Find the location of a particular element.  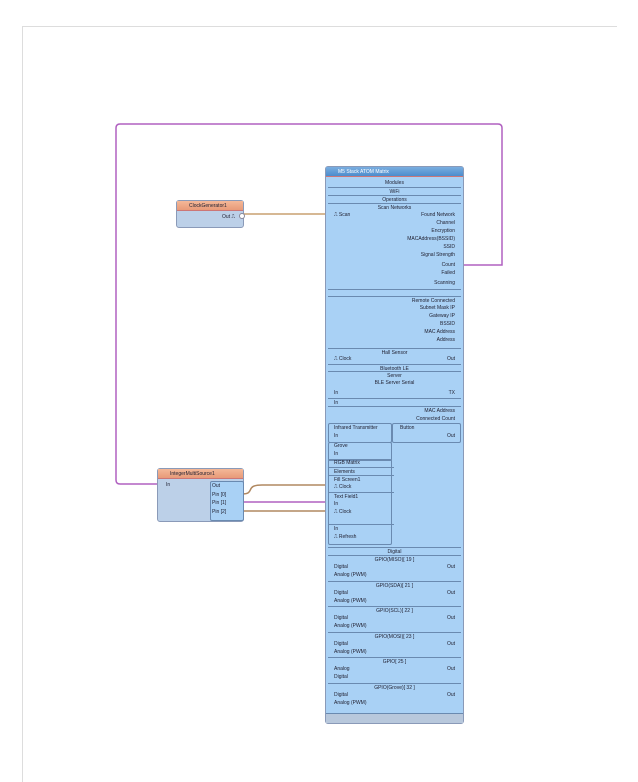

rgb-matrix-title: RGB Matrix is located at coordinates (347, 463).